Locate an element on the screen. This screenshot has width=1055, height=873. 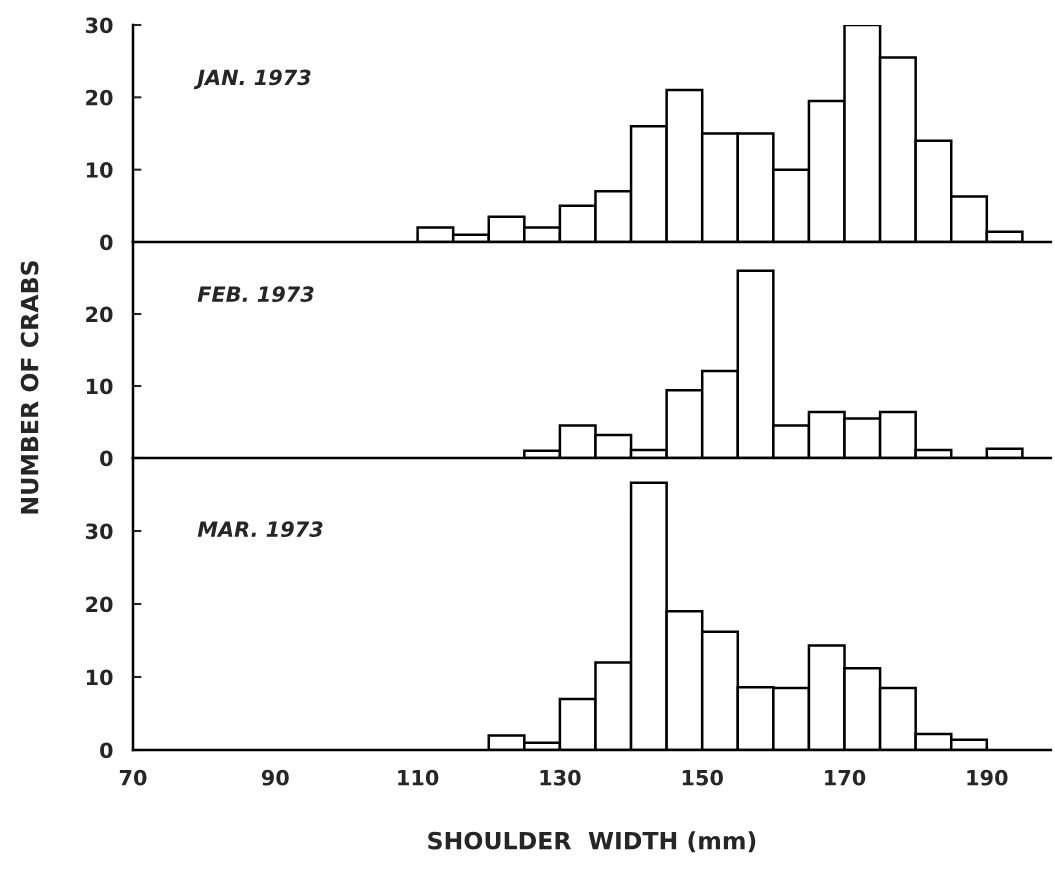
annotation: FEB. 1973 is located at coordinates (255, 294).